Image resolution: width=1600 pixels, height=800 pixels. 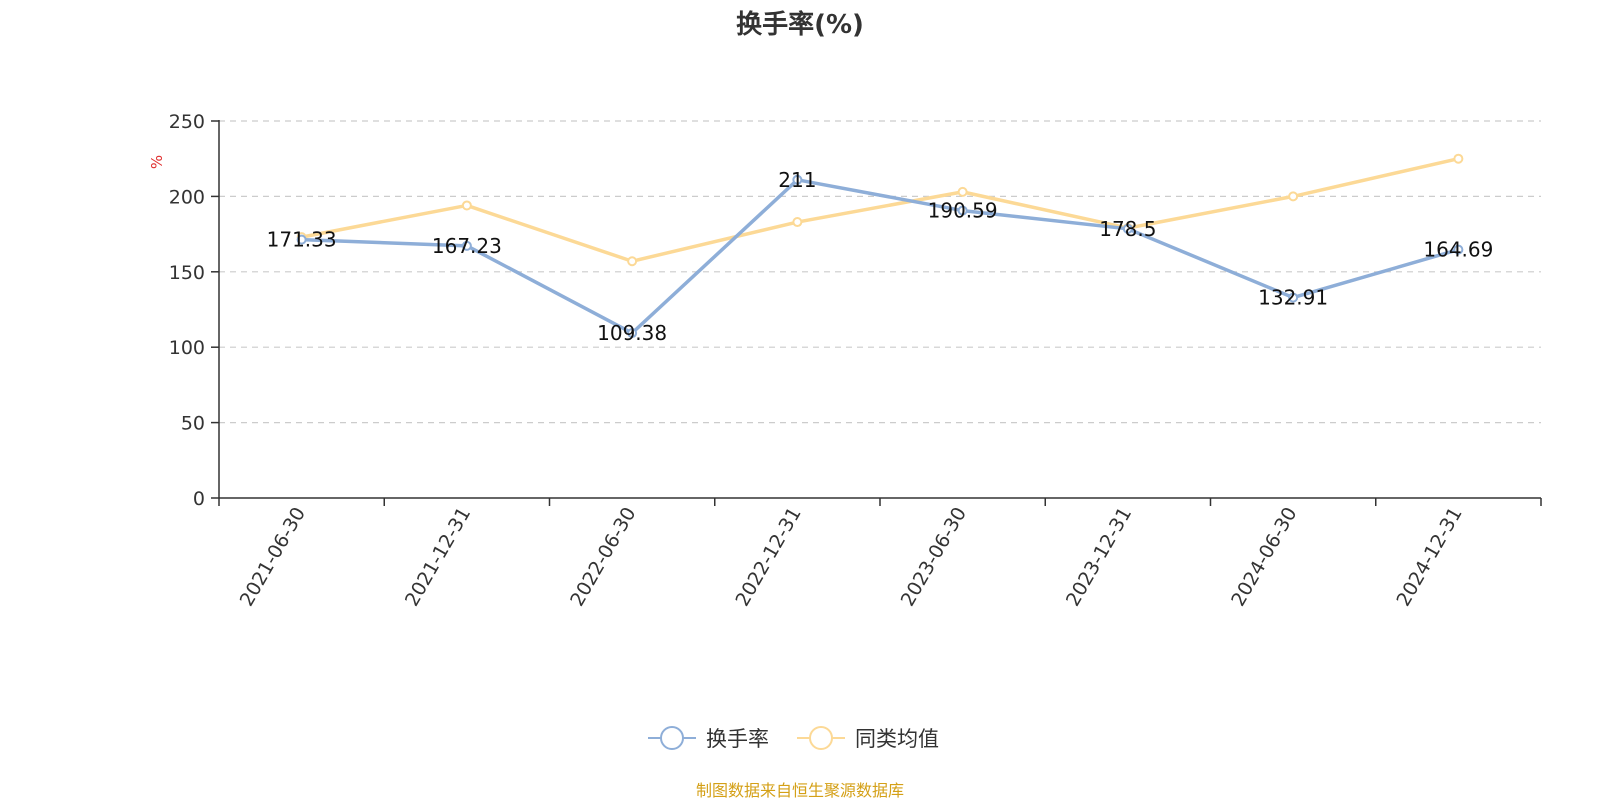 I want to click on data-label: 211, so click(x=797, y=180).